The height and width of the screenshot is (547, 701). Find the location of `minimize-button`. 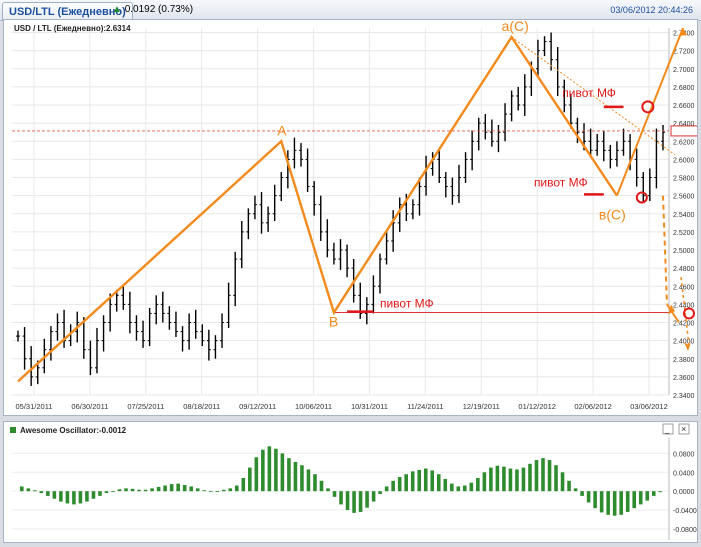

minimize-button is located at coordinates (668, 429).